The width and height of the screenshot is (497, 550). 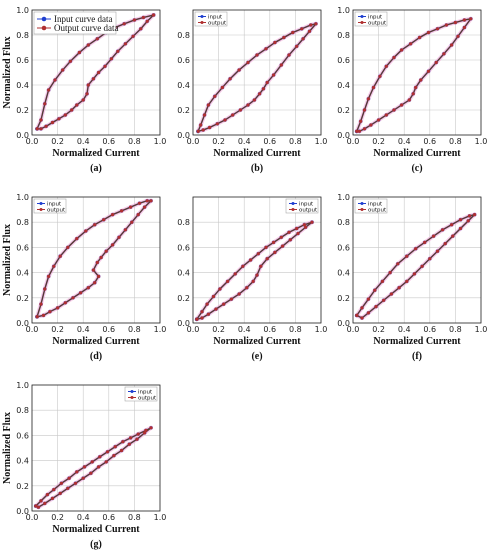 What do you see at coordinates (96, 356) in the screenshot?
I see `panel-label: (d)` at bounding box center [96, 356].